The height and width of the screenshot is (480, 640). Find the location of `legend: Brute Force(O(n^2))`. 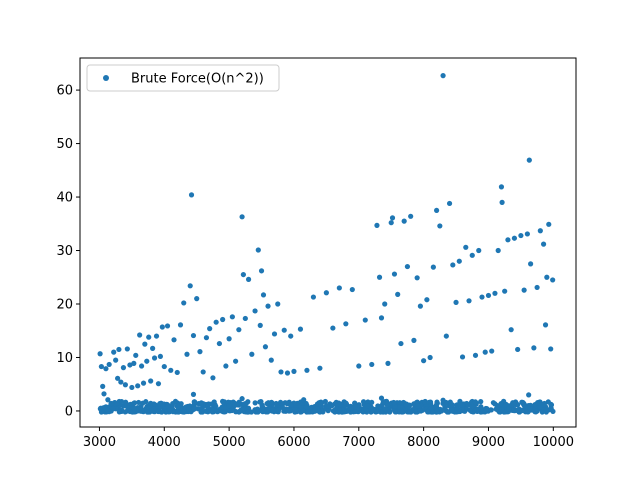

legend: Brute Force(O(n^2)) is located at coordinates (183, 78).